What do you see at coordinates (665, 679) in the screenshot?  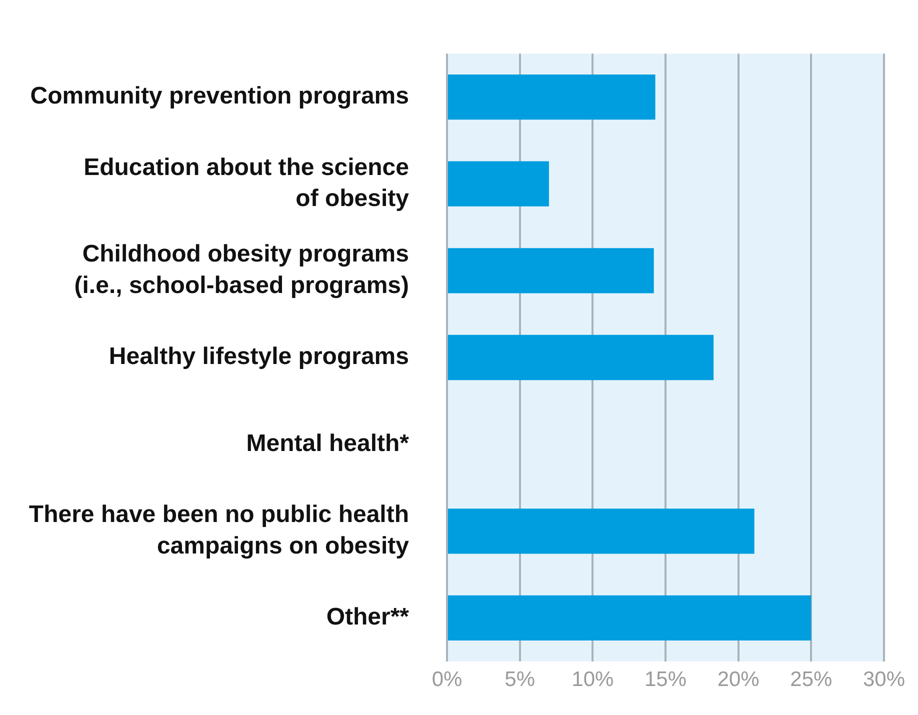 I see `x-tick-label: 15%` at bounding box center [665, 679].